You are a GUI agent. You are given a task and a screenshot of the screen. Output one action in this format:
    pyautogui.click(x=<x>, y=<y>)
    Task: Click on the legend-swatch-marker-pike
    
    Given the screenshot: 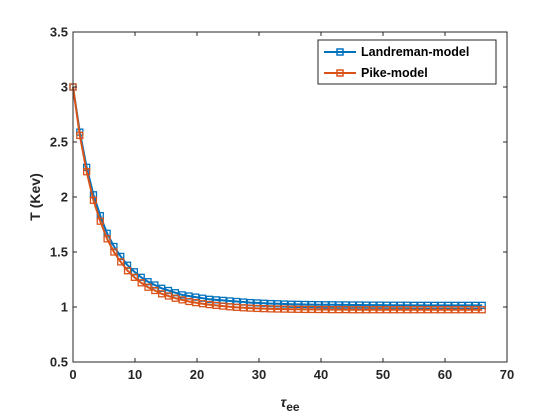 What is the action you would take?
    pyautogui.click(x=340, y=73)
    